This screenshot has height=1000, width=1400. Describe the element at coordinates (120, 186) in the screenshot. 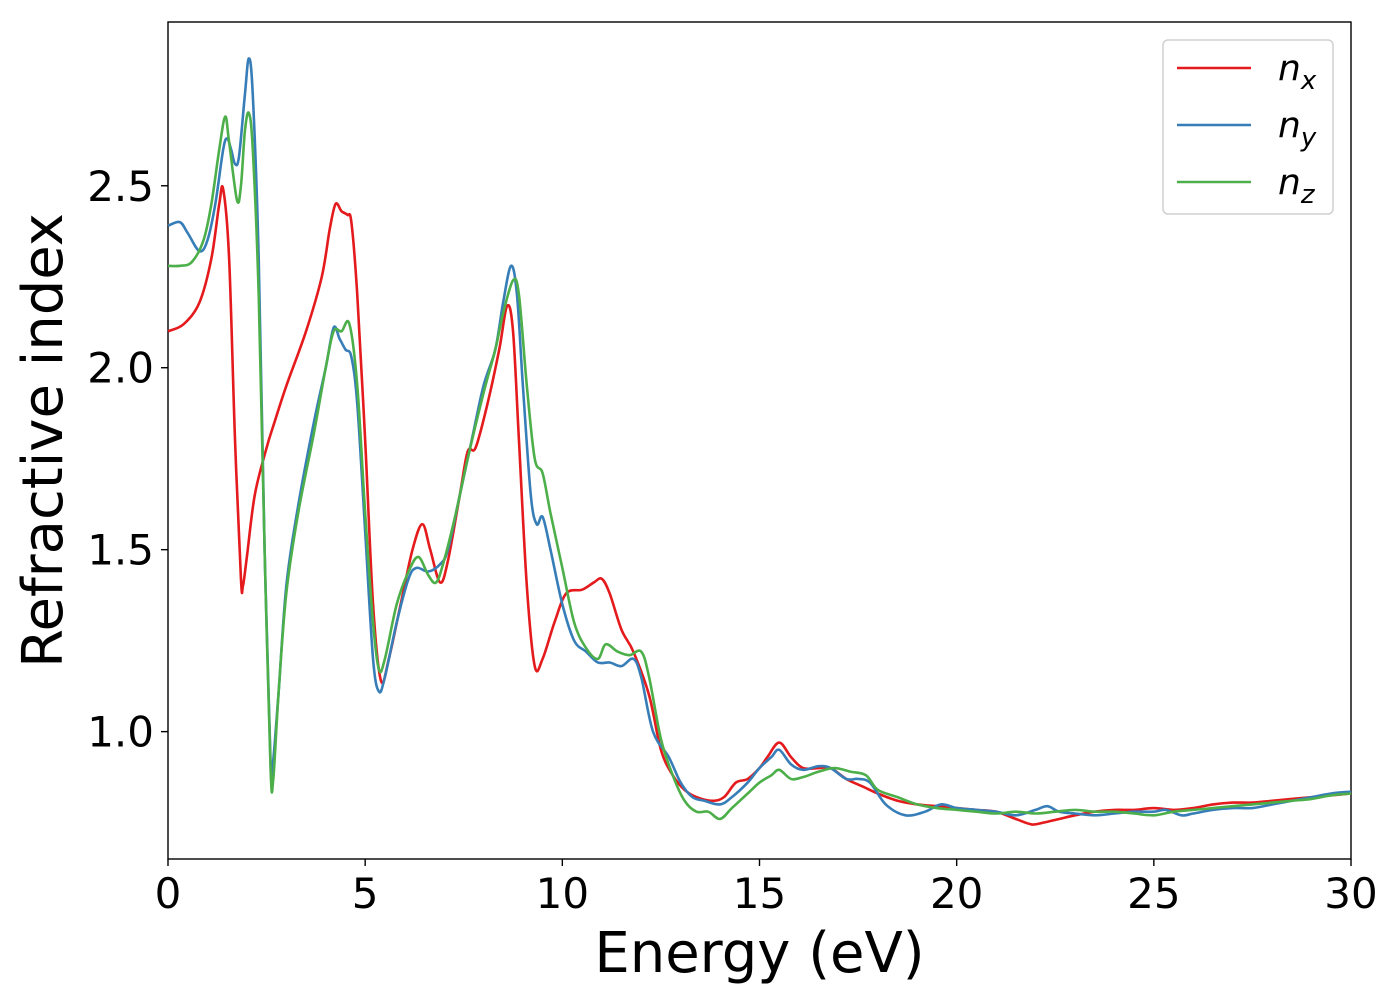

I see `y-tick-label: 2.5` at that location.